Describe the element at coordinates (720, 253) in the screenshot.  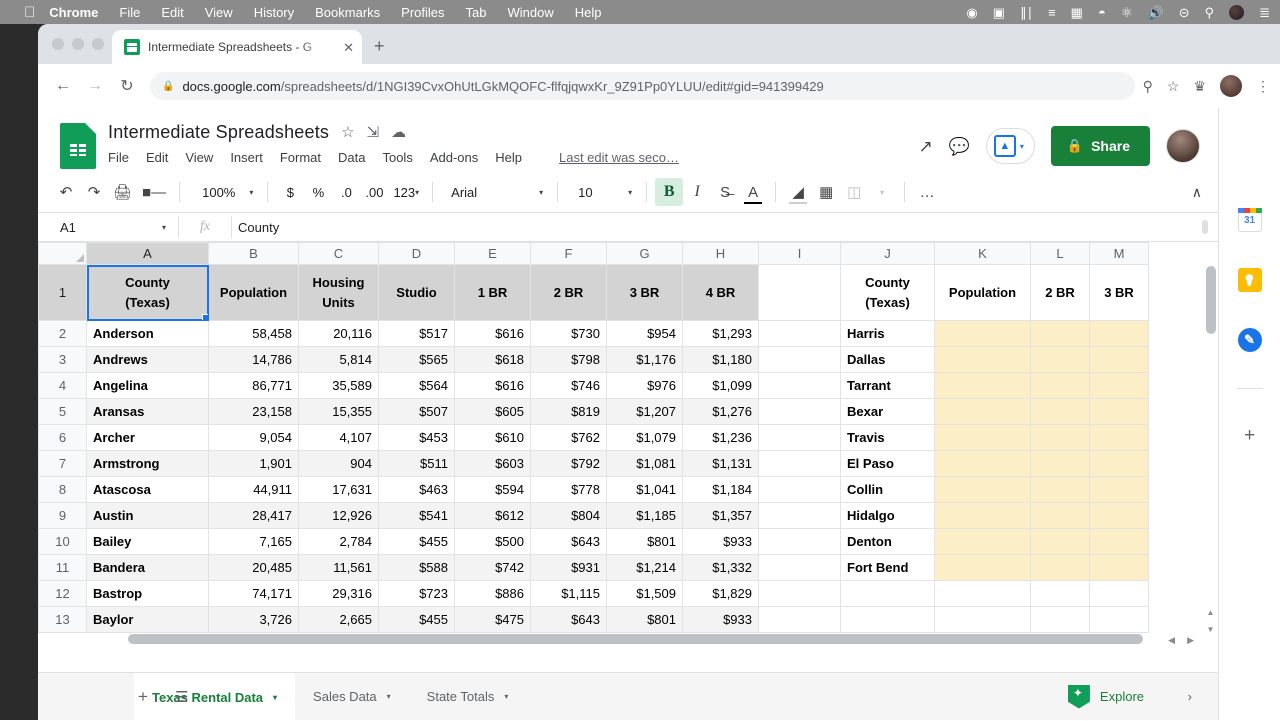
I see `column-header-H: H` at that location.